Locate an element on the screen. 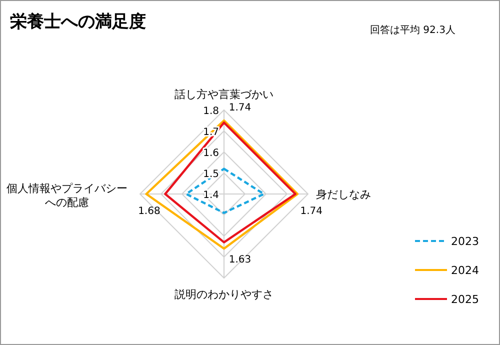 This screenshot has height=345, width=500. category: 説明のわかりやすさ is located at coordinates (224, 294).